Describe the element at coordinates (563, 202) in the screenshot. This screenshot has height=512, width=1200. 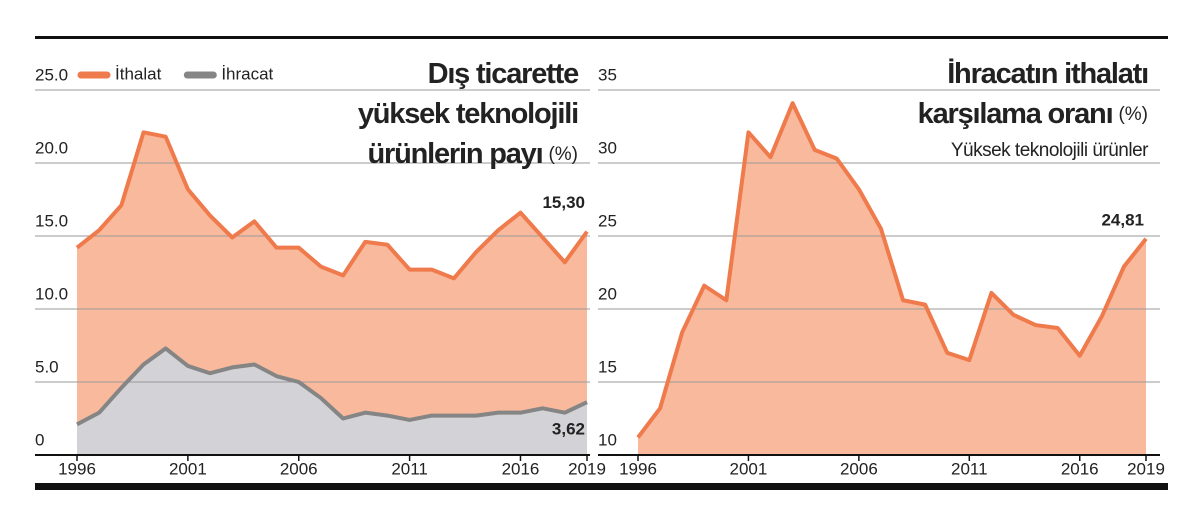
I see `data-label: 15,30` at that location.